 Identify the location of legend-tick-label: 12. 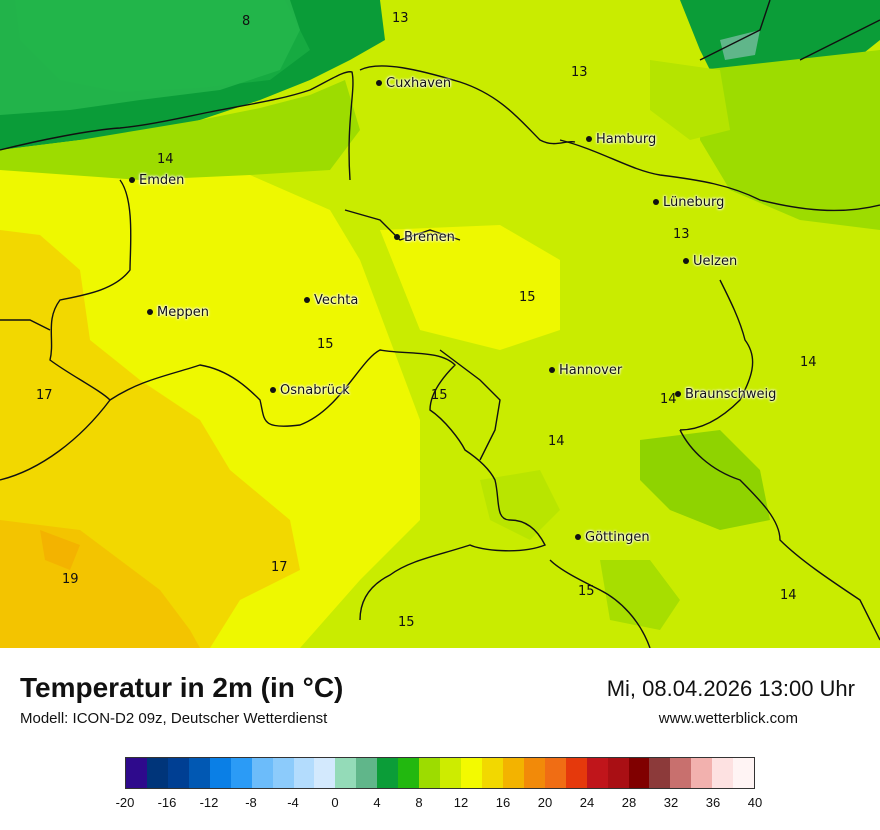
(461, 802).